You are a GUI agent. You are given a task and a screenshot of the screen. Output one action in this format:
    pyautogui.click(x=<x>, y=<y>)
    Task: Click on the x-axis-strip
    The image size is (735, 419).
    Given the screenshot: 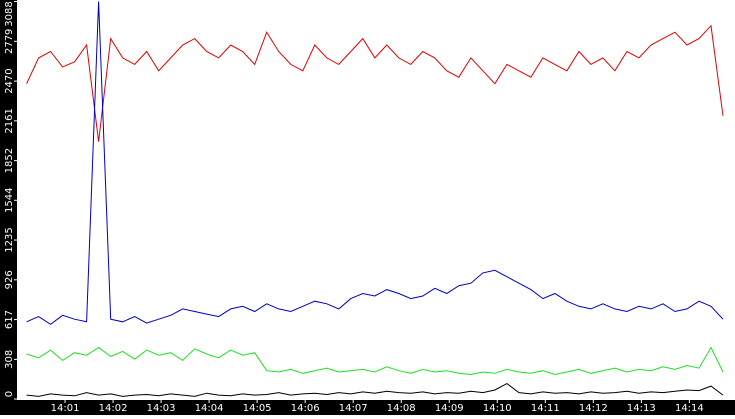 What is the action you would take?
    pyautogui.click(x=367, y=407)
    